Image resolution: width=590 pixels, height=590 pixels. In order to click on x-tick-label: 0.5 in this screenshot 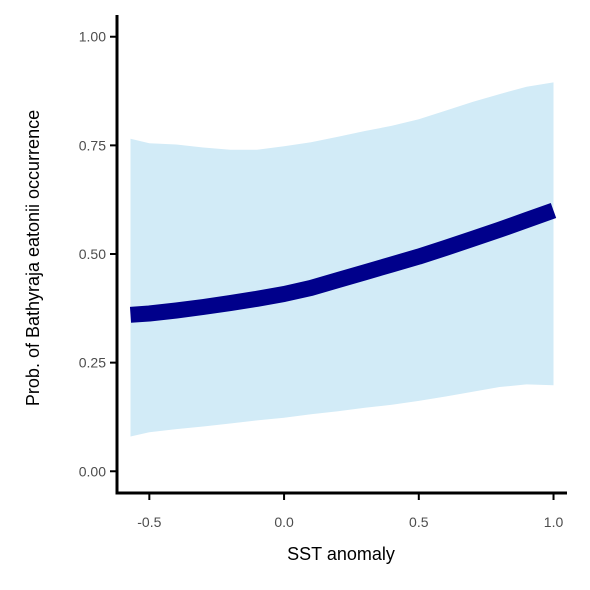, I will do `click(419, 522)`.